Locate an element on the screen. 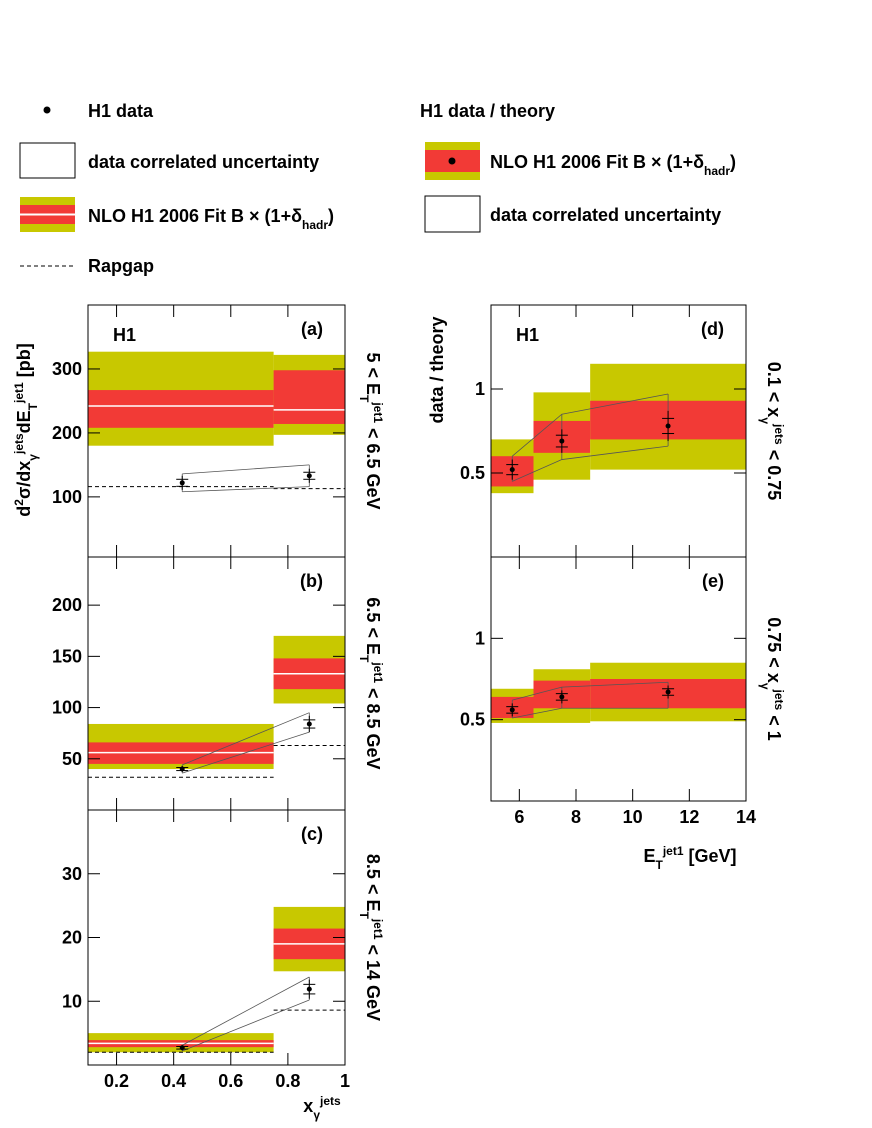  x-tick-label: 14 is located at coordinates (746, 817).